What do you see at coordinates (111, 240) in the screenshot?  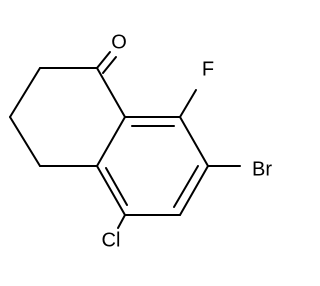 I see `atom-label: Cl` at bounding box center [111, 240].